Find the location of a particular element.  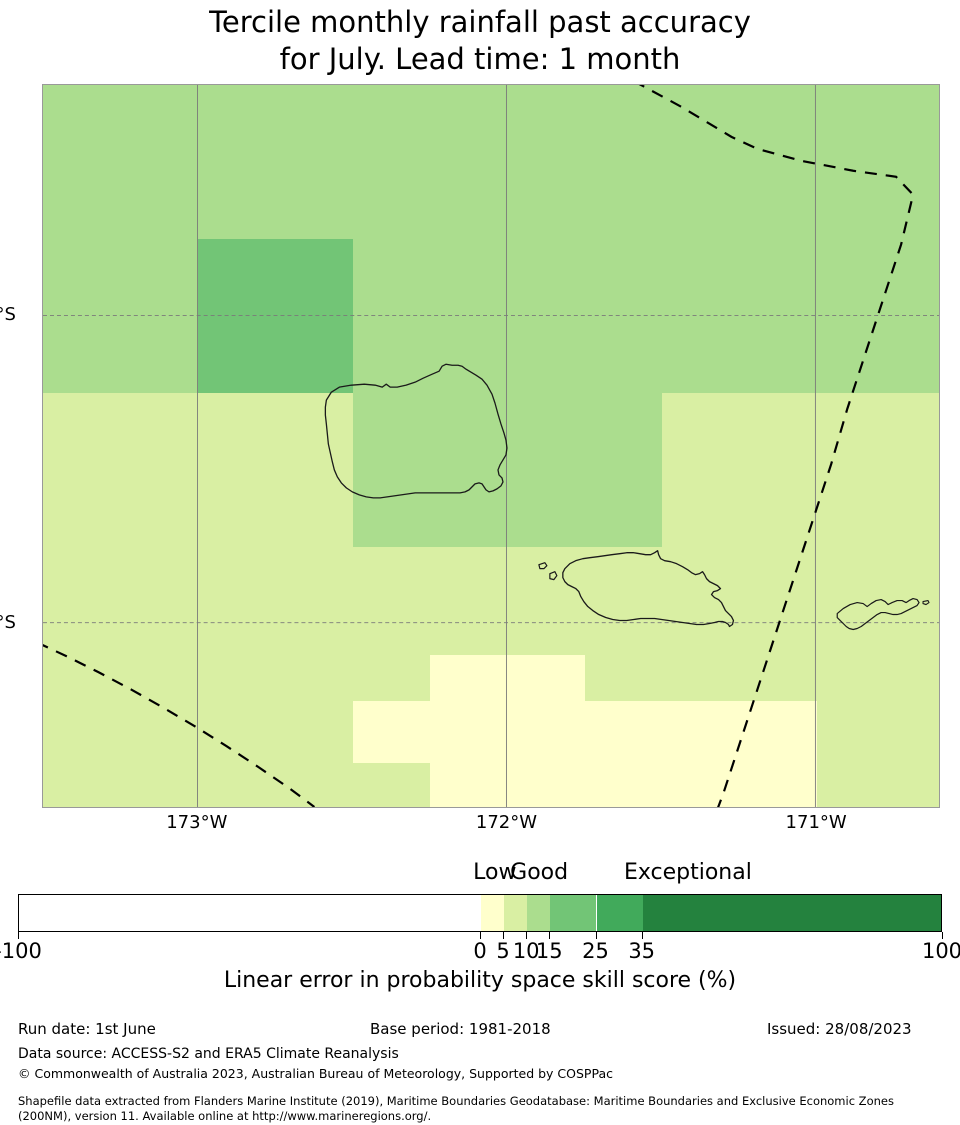

colorbar-category-labels: Low Good Exceptional is located at coordinates (480, 876).